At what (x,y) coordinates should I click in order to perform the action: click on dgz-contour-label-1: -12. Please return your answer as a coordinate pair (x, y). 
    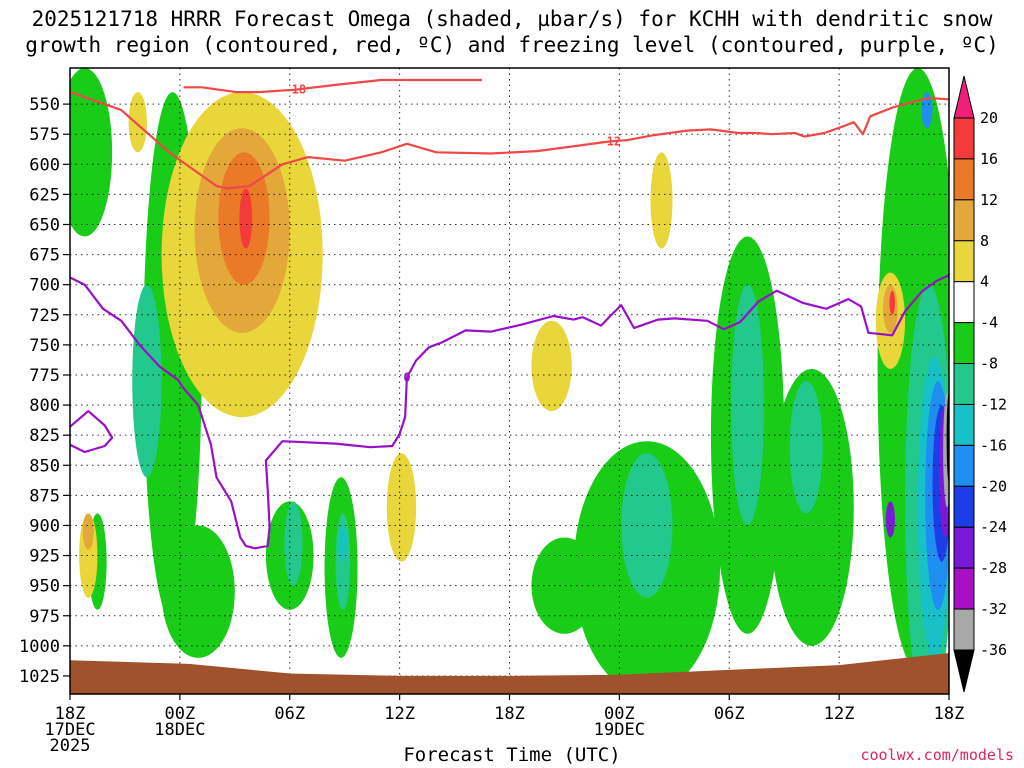
    Looking at the image, I should click on (610, 141).